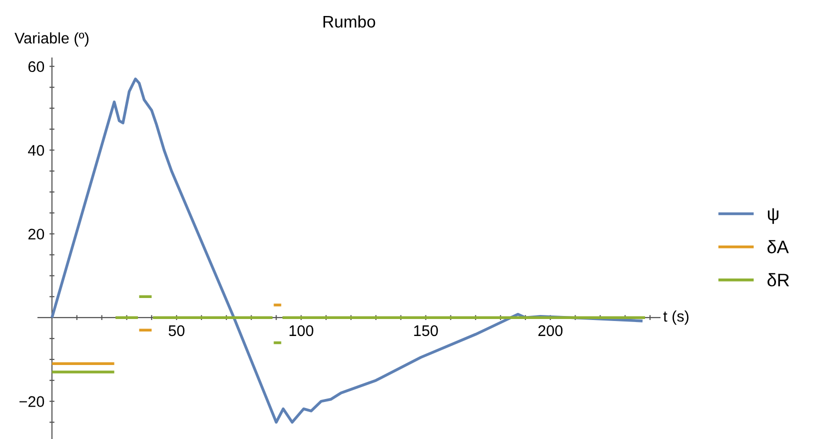 This screenshot has height=439, width=819. I want to click on chart-title: Rumbo, so click(350, 21).